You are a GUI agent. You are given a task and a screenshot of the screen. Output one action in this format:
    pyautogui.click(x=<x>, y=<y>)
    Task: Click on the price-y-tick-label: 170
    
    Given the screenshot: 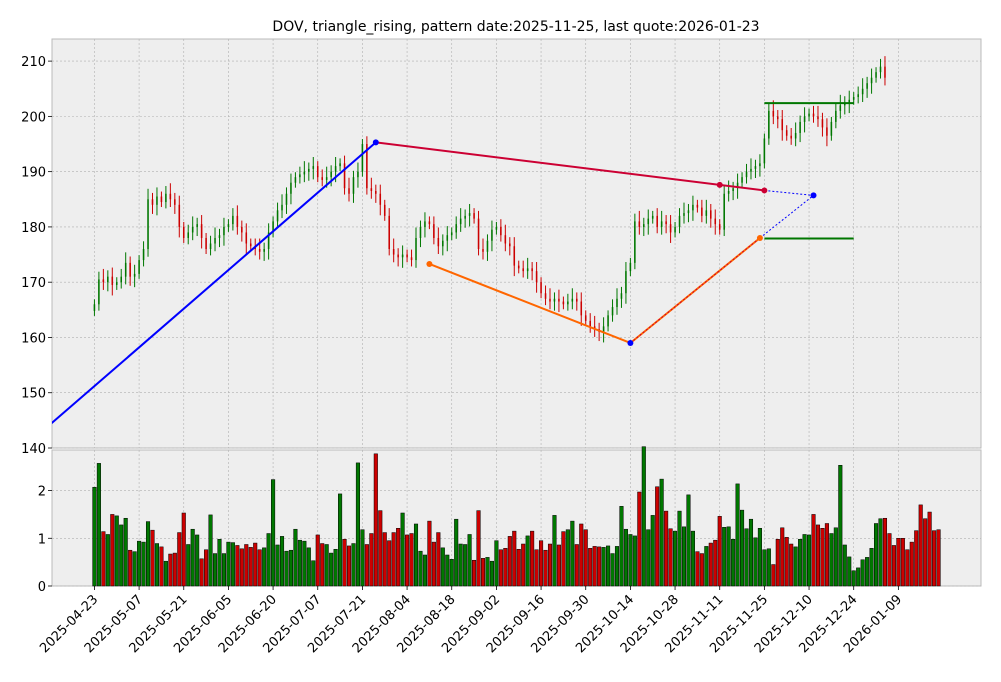 What is the action you would take?
    pyautogui.click(x=33, y=283)
    